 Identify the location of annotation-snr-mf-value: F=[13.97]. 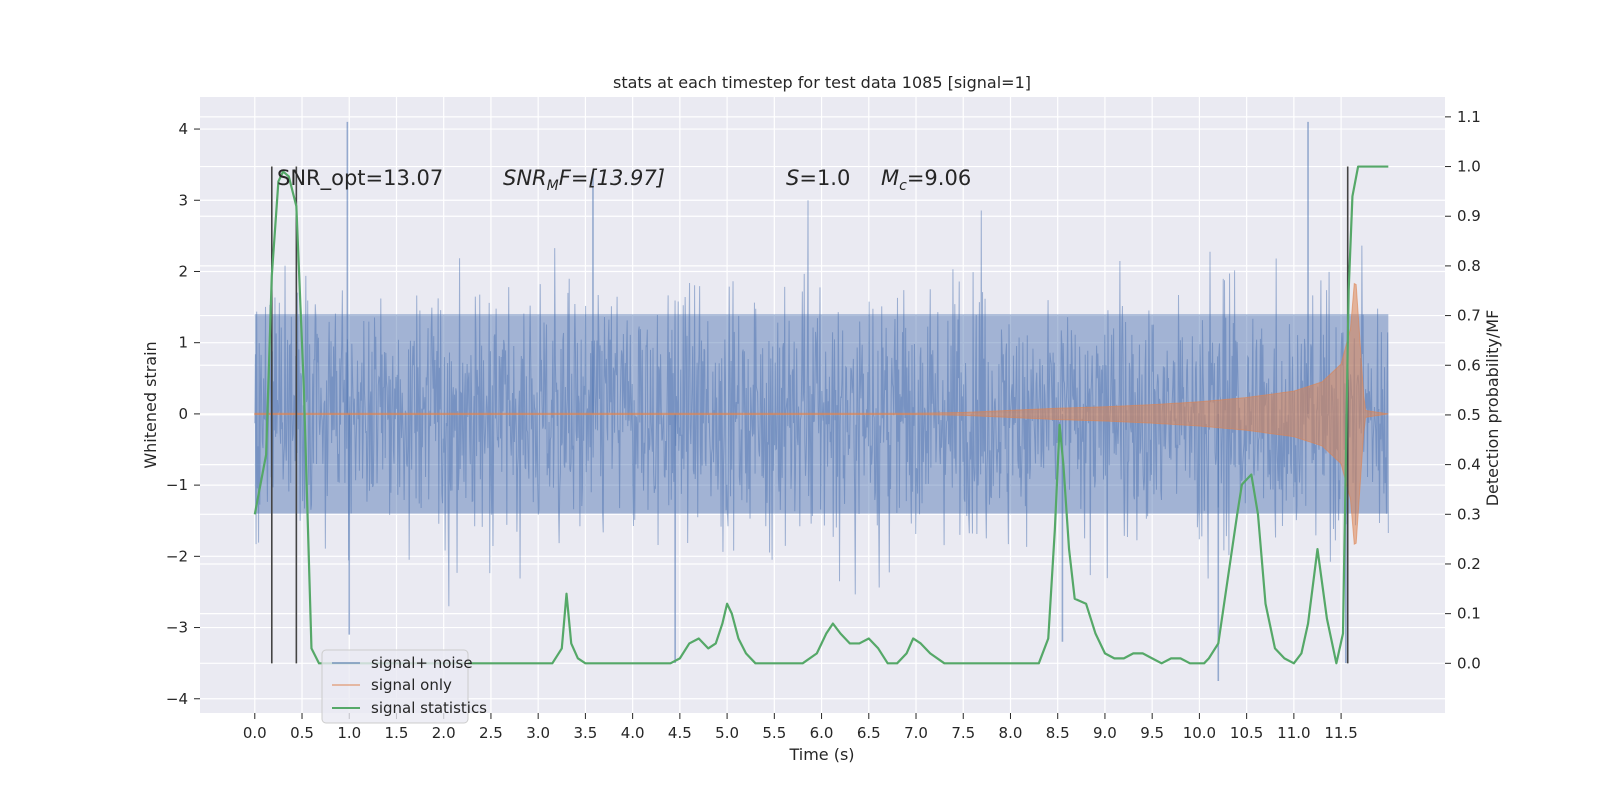
(612, 178).